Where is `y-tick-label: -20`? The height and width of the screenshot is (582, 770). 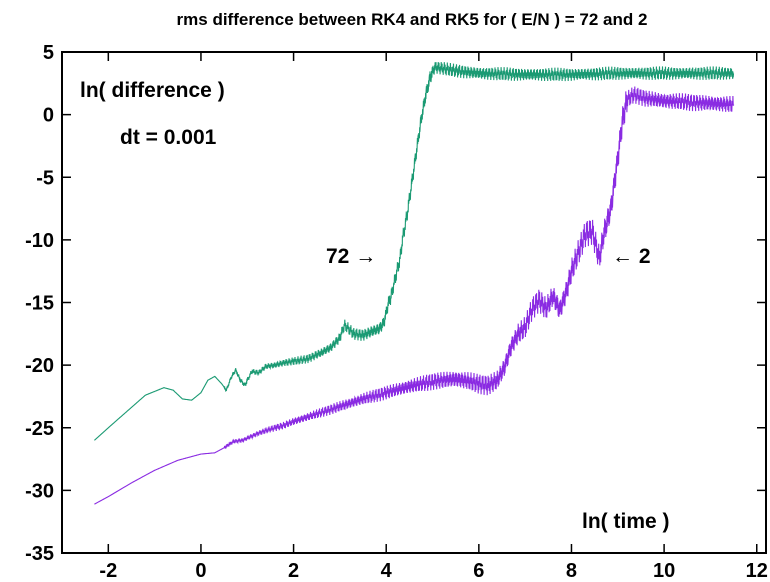 y-tick-label: -20 is located at coordinates (39, 366).